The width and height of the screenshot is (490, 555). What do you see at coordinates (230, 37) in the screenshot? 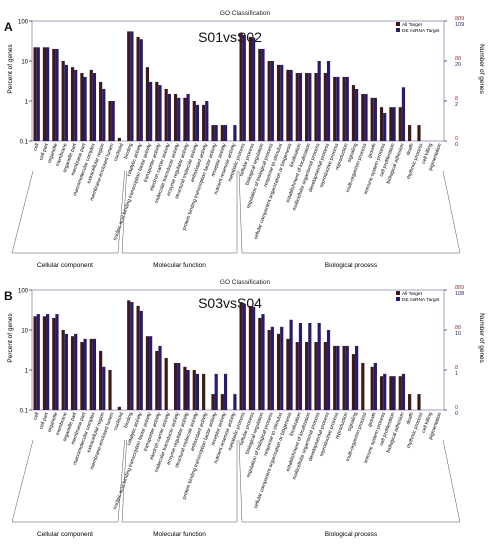
I see `comparison-annotation: S01vsS02` at bounding box center [230, 37].